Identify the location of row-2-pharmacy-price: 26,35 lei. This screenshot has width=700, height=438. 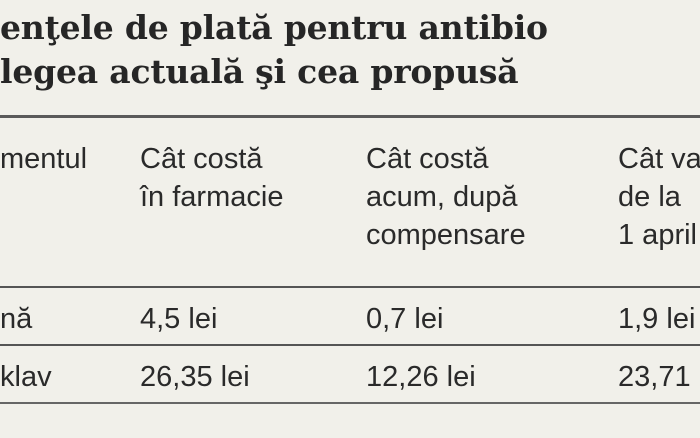
(195, 377).